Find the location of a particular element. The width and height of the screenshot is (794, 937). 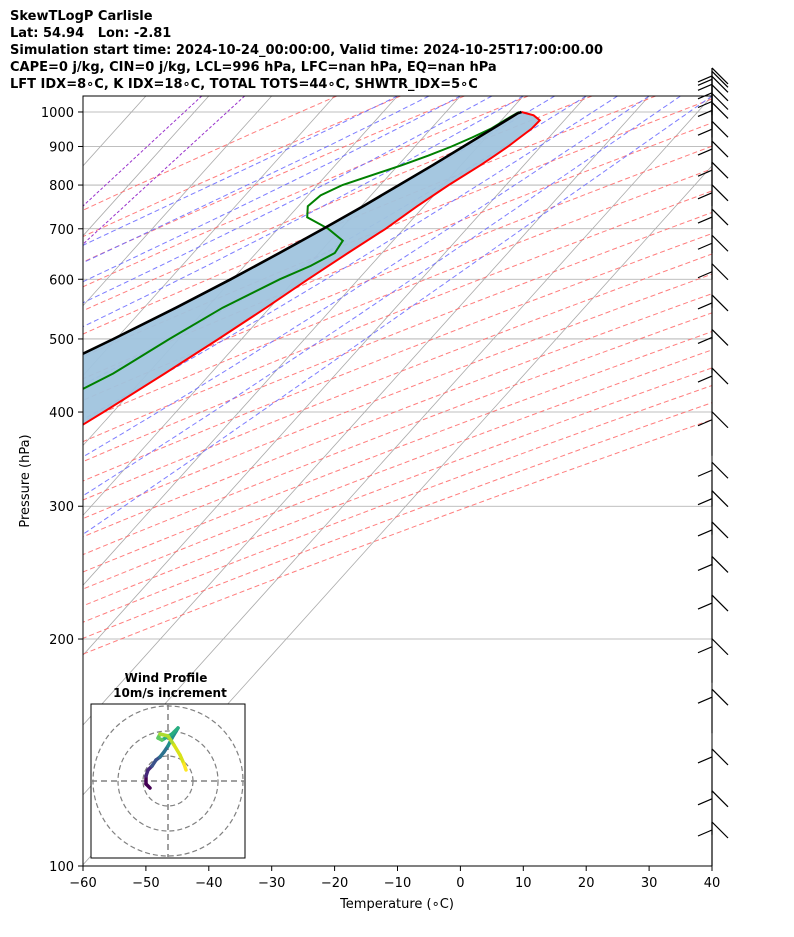

y-tick-label: 700 is located at coordinates (61, 230).